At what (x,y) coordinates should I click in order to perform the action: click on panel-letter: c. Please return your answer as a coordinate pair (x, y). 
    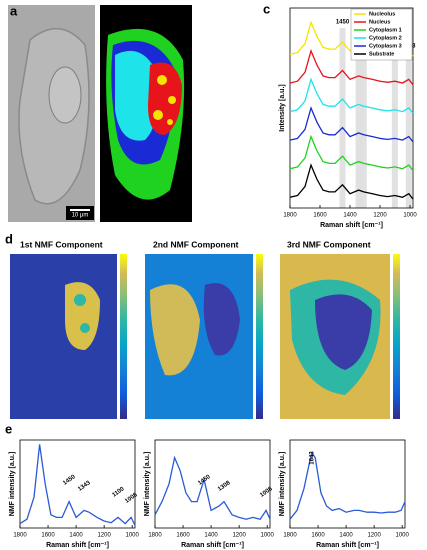
    Looking at the image, I should click on (266, 8).